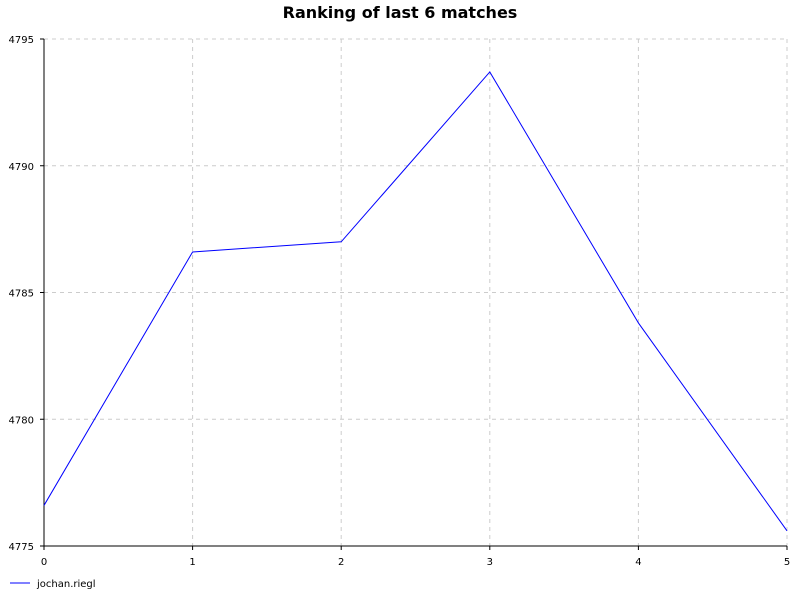 This screenshot has height=600, width=800. Describe the element at coordinates (21, 167) in the screenshot. I see `y-tick-label: 4790` at that location.